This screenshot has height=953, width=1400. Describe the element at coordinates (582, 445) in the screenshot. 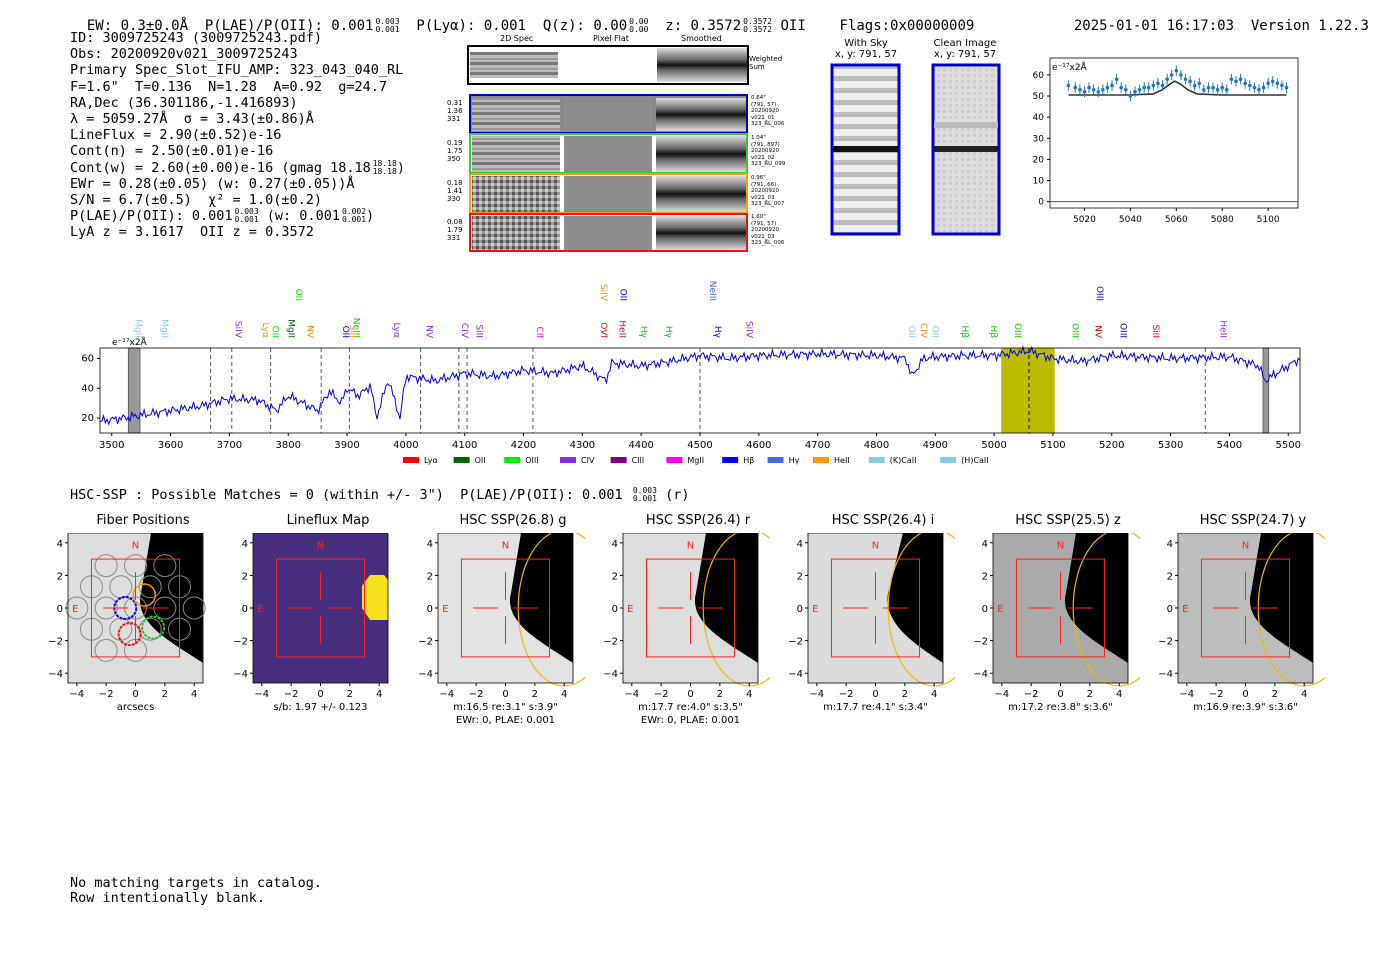

I see `x-tick-label: 4300` at that location.